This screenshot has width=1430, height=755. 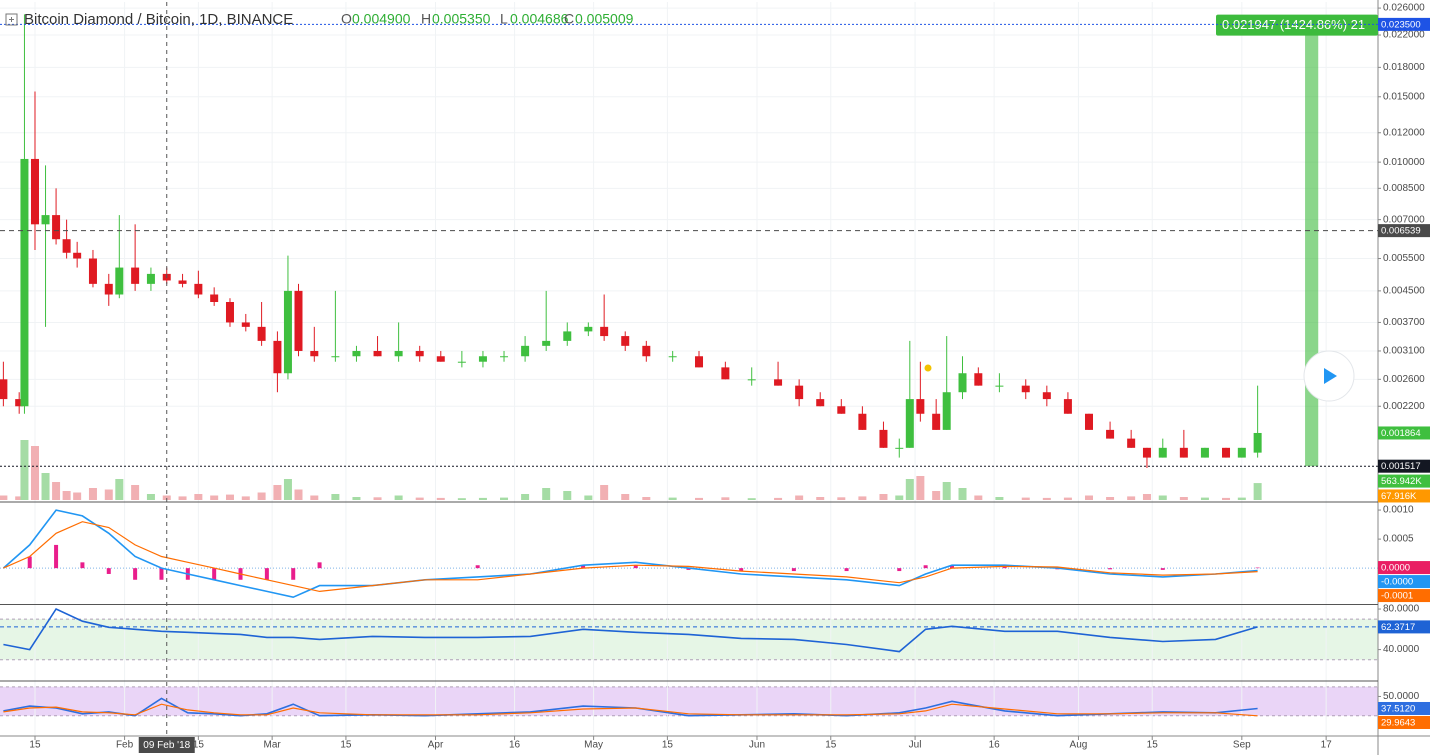 I want to click on y-tick-label: 0.005500, so click(x=1404, y=258).